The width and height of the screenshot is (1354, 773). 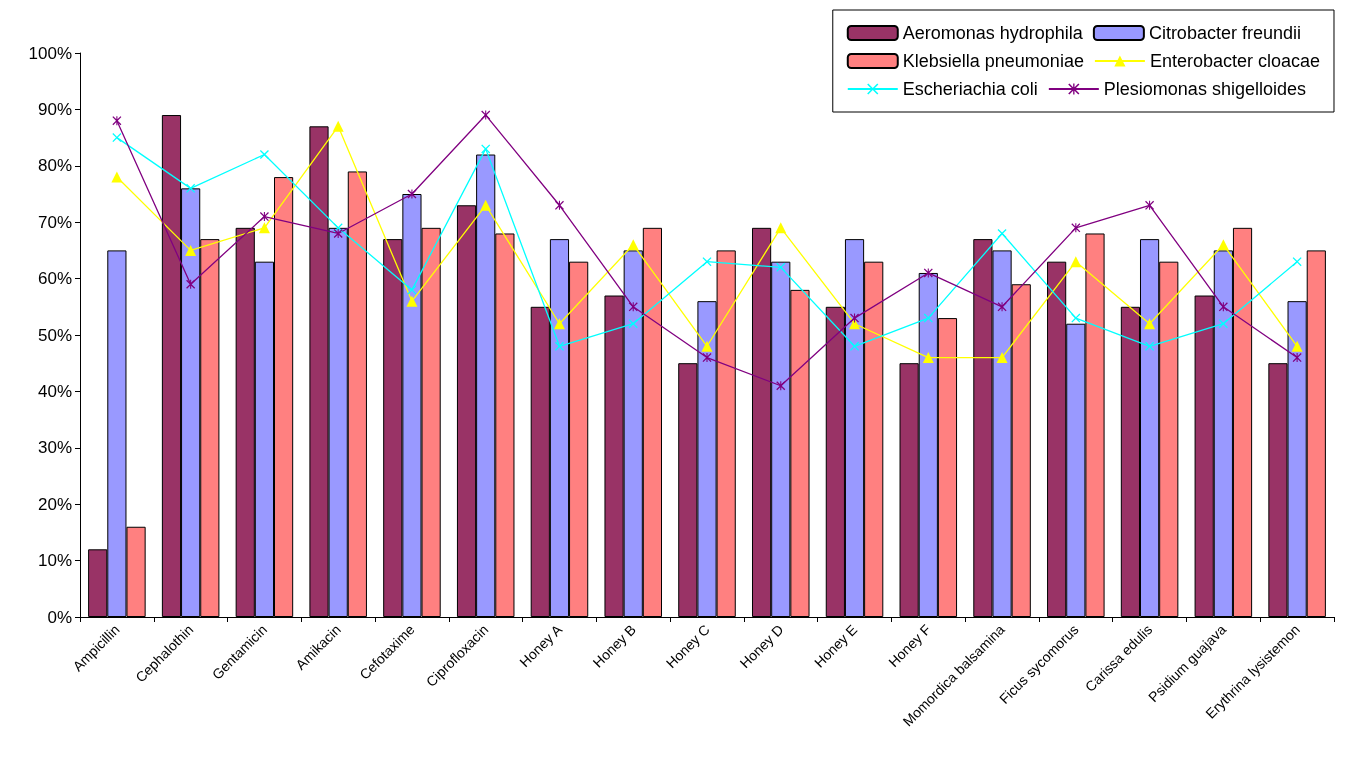 What do you see at coordinates (54, 109) in the screenshot?
I see `y-tick-label: 90%` at bounding box center [54, 109].